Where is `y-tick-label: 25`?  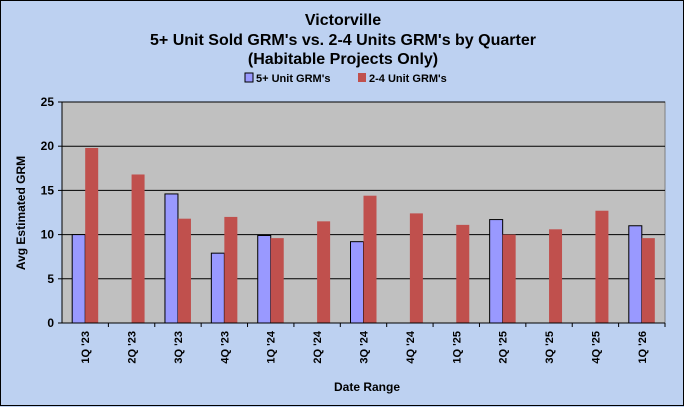 y-tick-label: 25 is located at coordinates (48, 102).